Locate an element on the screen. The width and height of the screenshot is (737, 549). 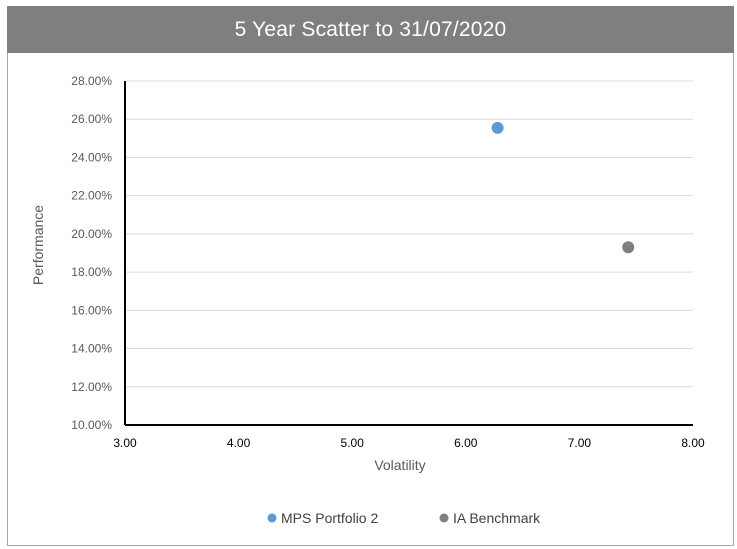
x-tick-label: 5.00 is located at coordinates (353, 443).